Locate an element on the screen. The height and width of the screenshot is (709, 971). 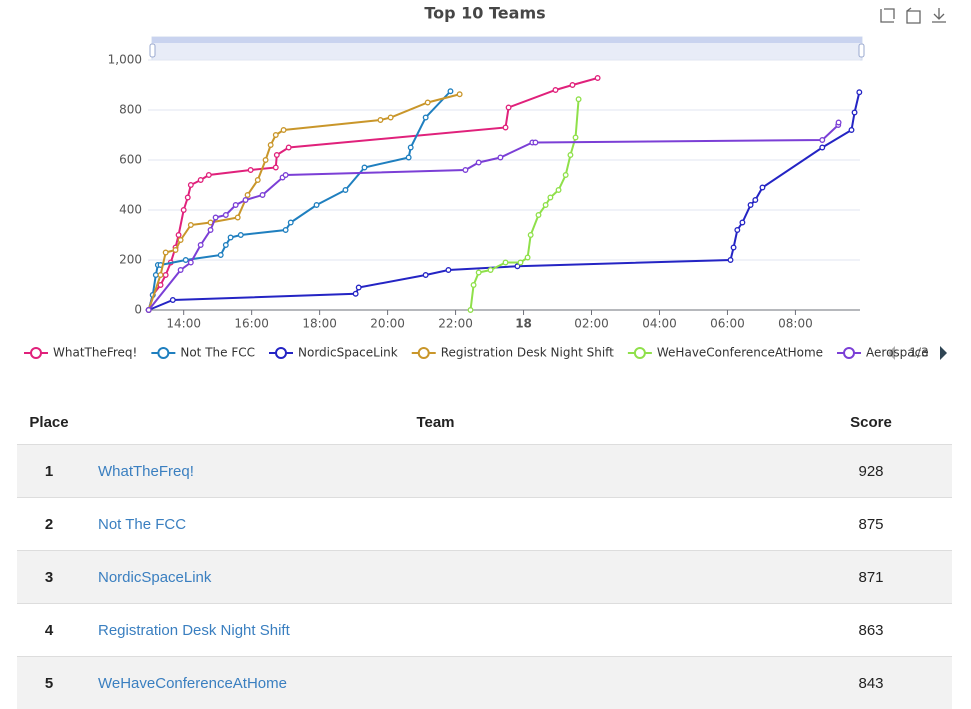
y-tick-label: 400 is located at coordinates (130, 210).